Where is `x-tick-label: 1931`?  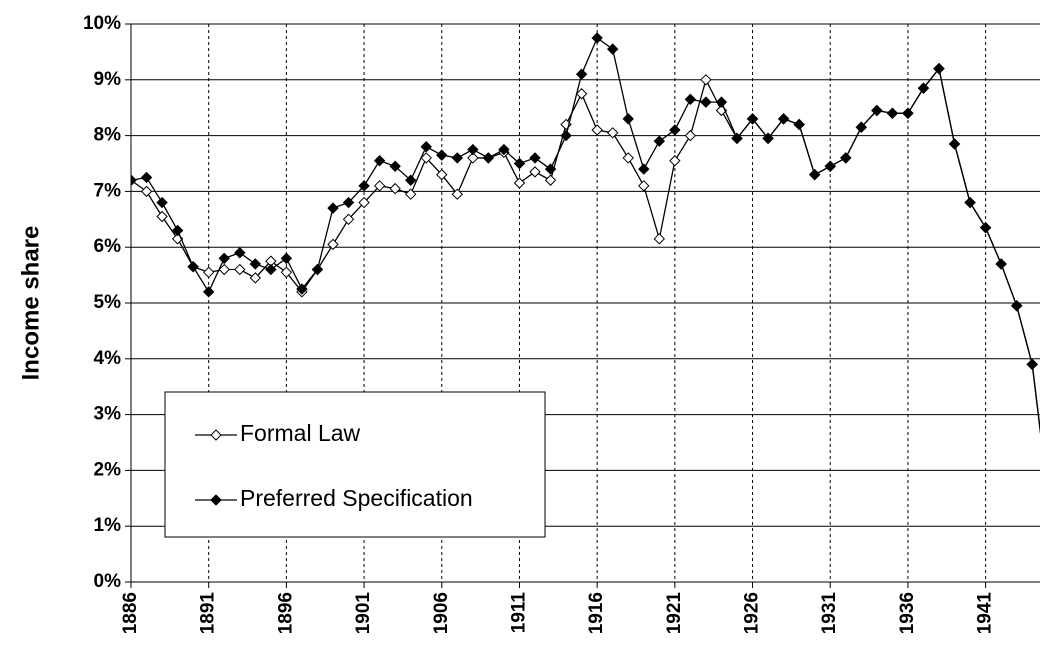
x-tick-label: 1931 is located at coordinates (829, 613).